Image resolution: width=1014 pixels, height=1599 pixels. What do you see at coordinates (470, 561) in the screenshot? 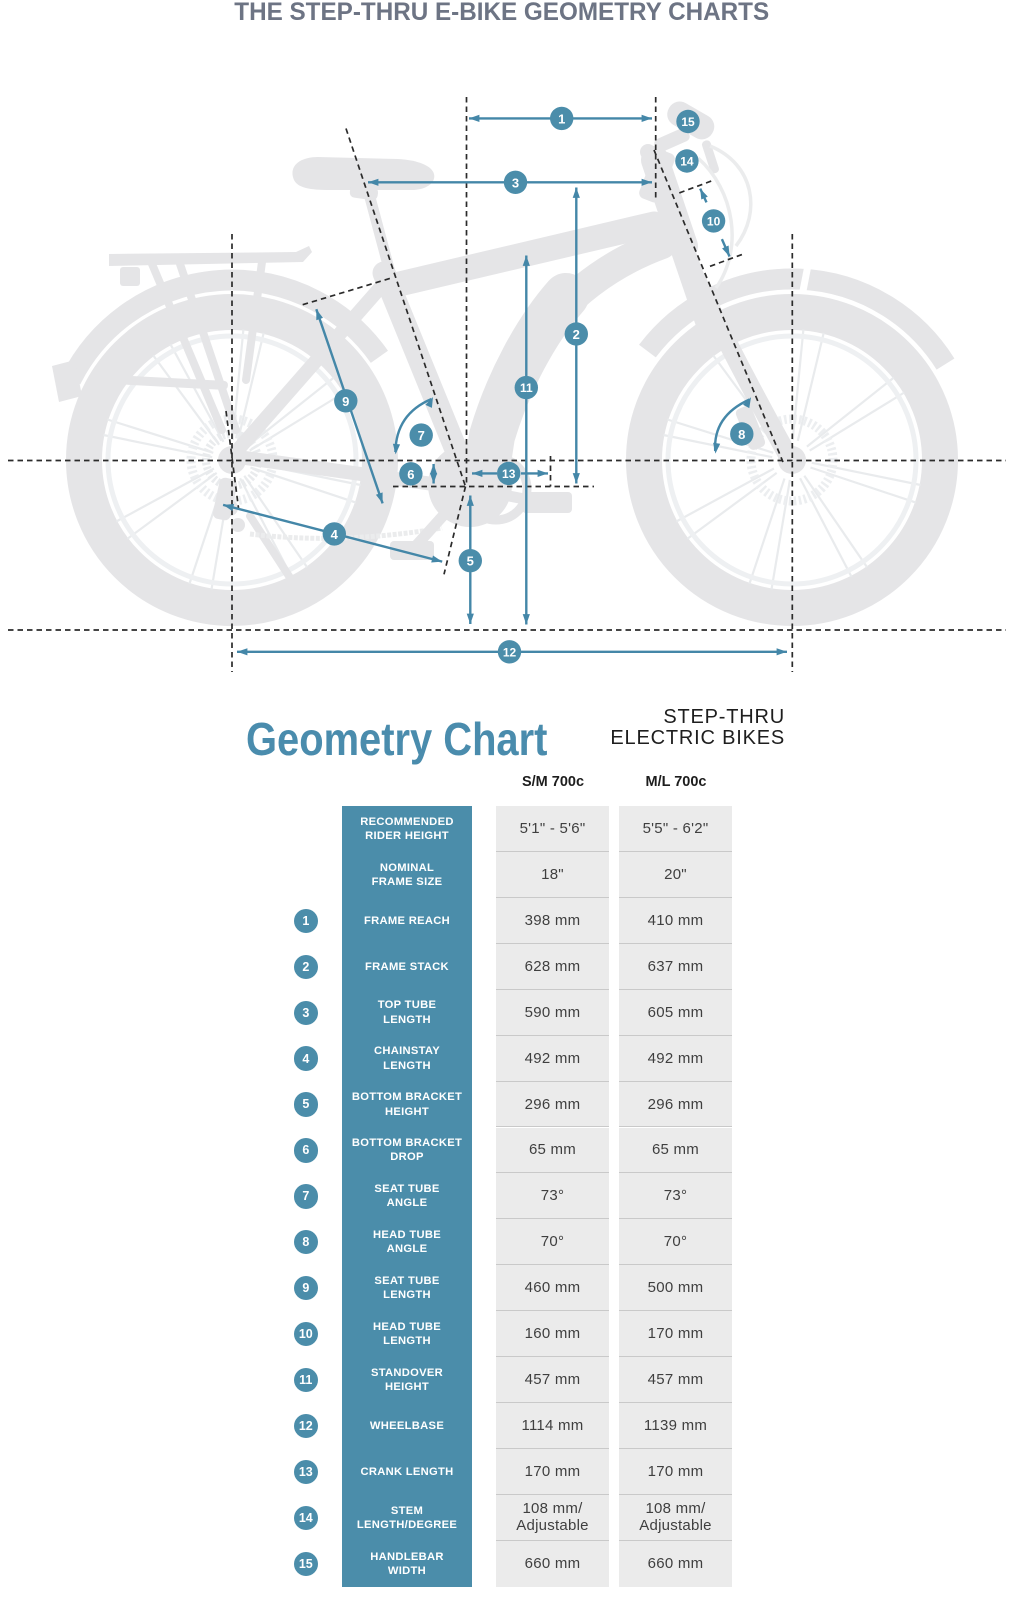
I see `svg-text: 5` at bounding box center [470, 561].